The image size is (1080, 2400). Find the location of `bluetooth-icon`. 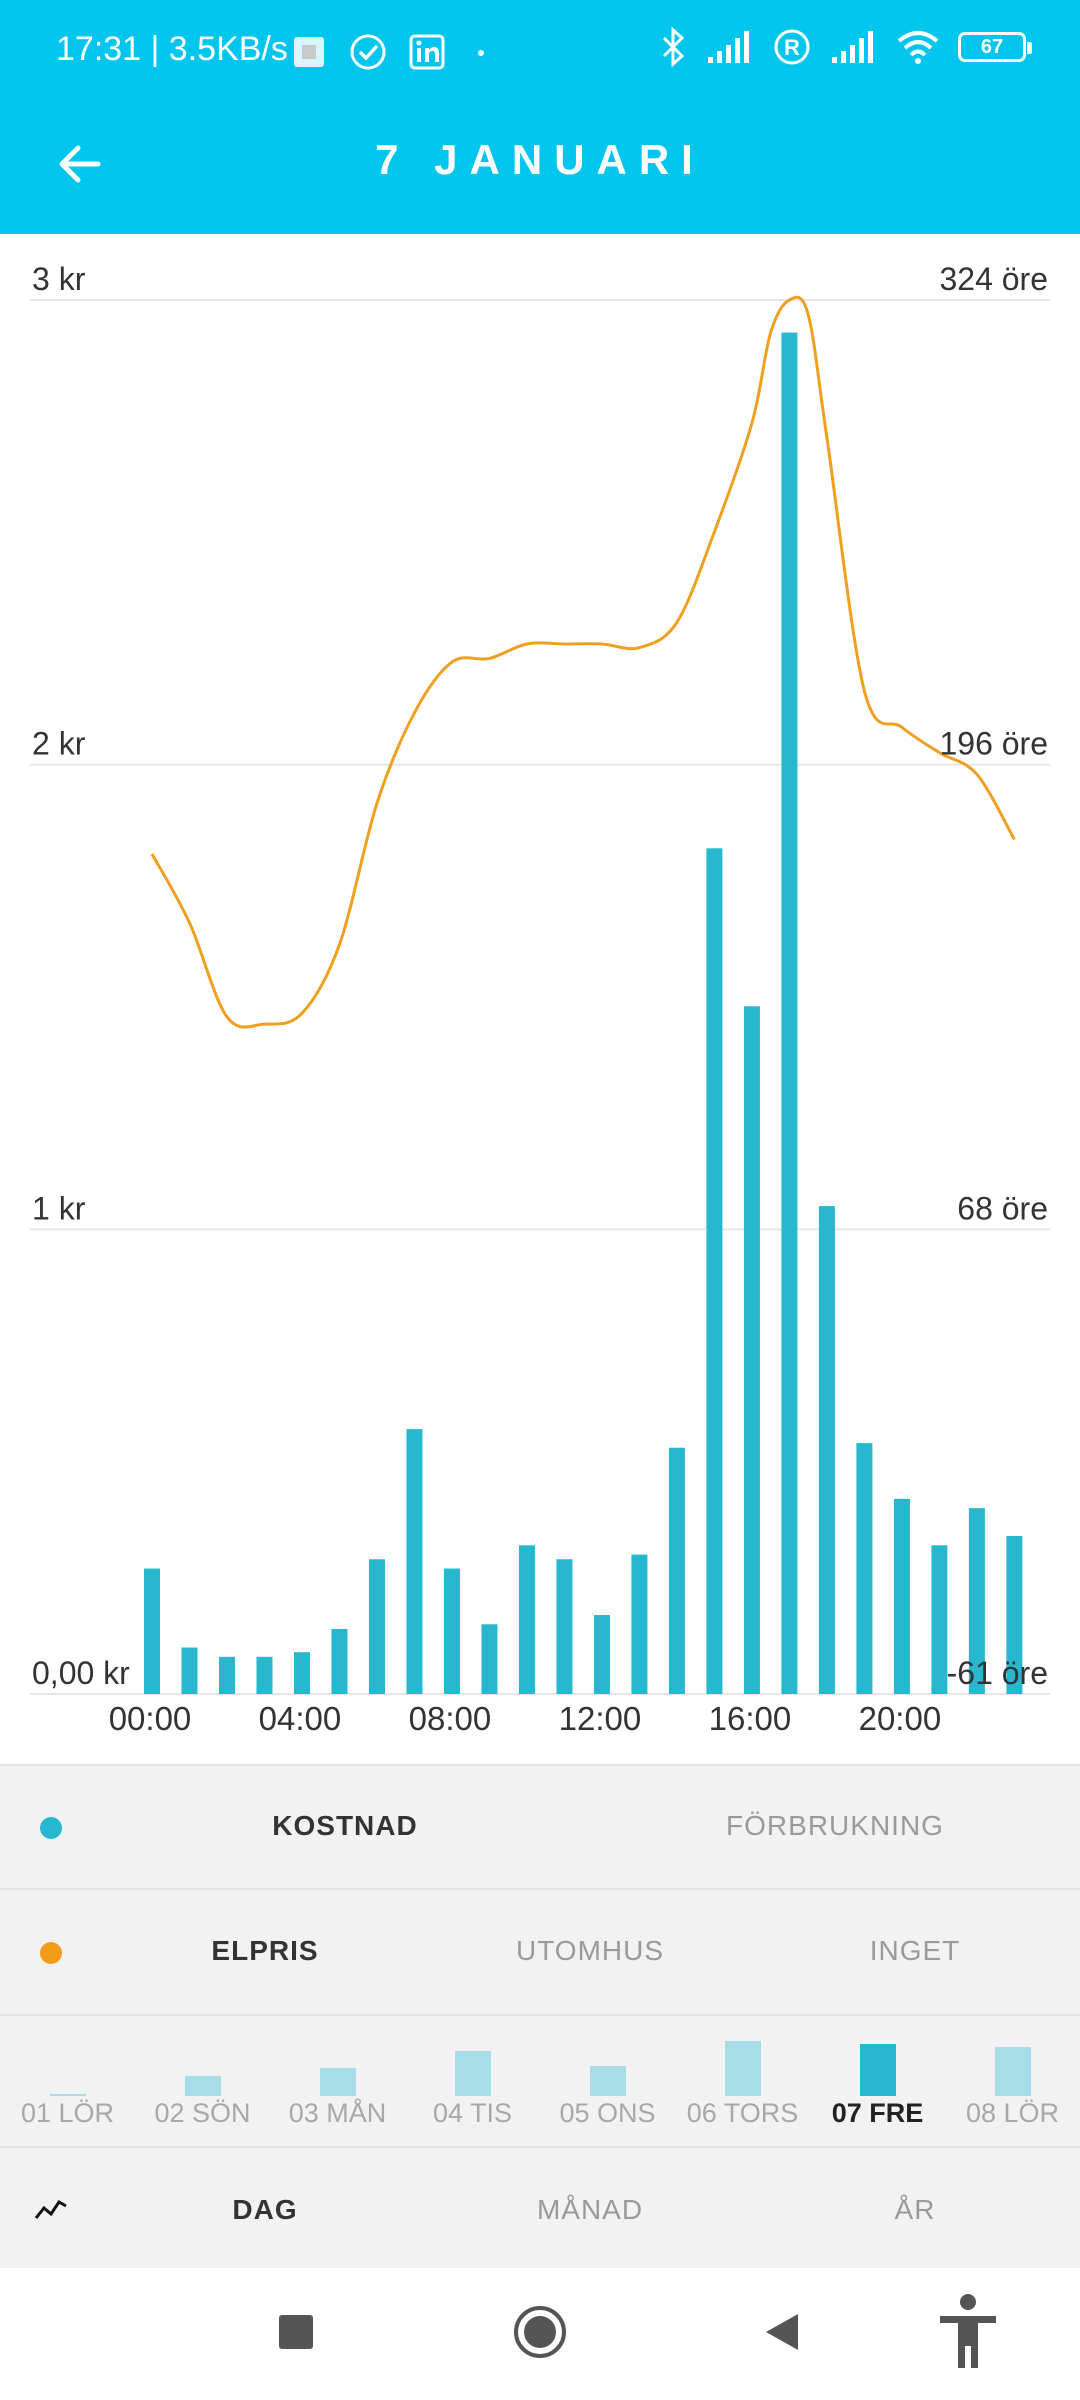

bluetooth-icon is located at coordinates (673, 47).